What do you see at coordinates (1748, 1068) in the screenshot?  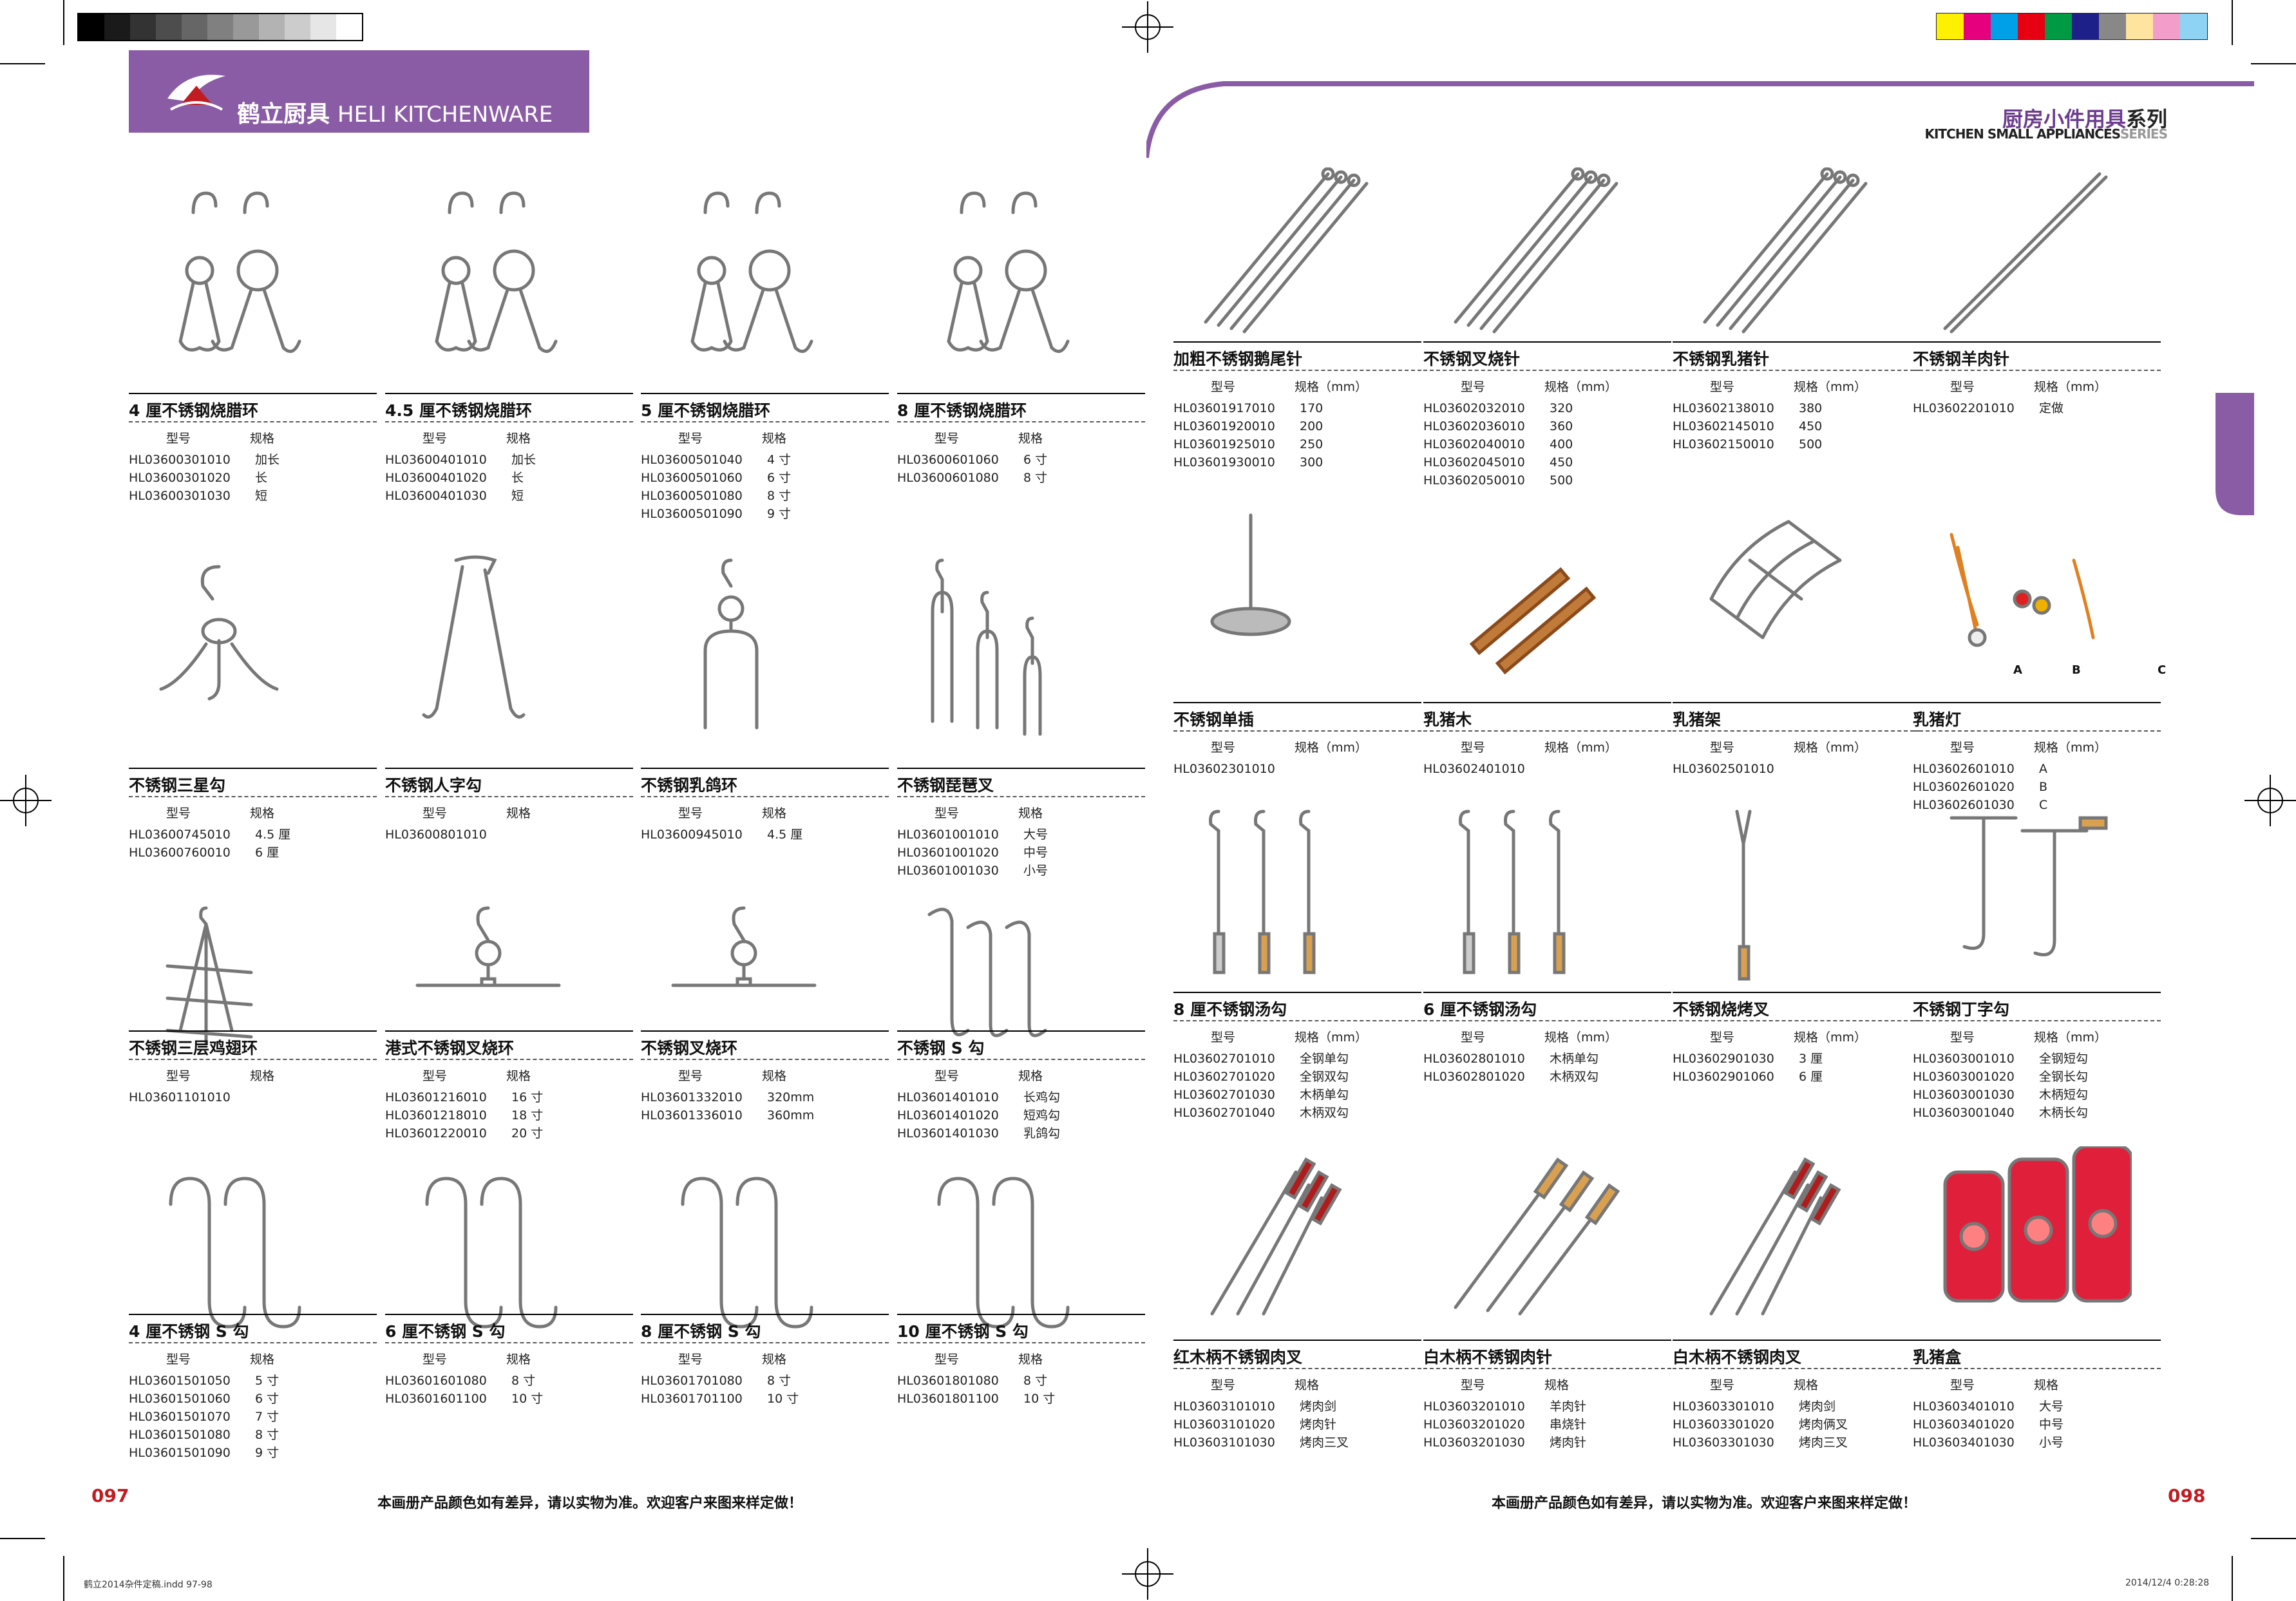 I see `spec-table: HL03602901030 3 厘 HL03602901060 6 厘` at bounding box center [1748, 1068].